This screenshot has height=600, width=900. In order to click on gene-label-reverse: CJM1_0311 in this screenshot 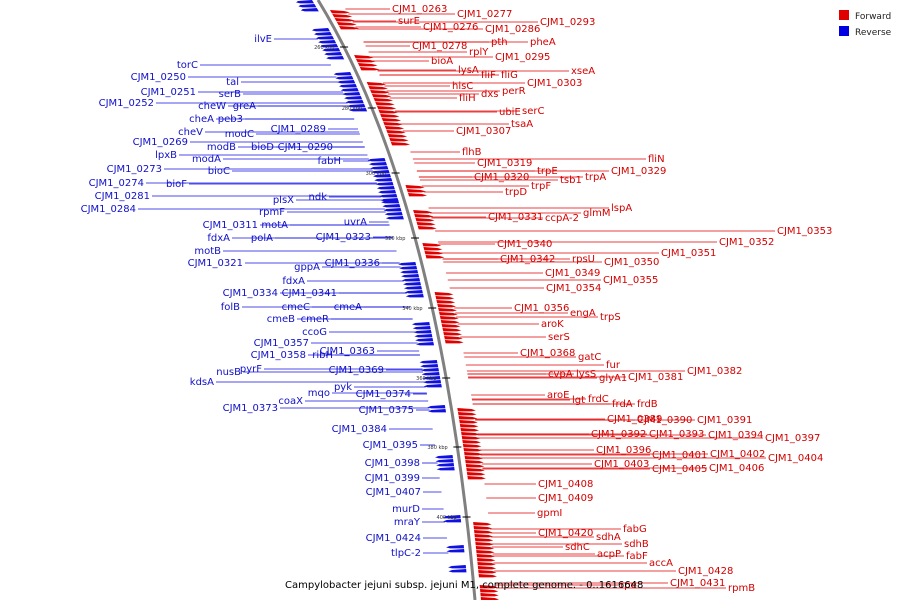, I will do `click(230, 225)`.